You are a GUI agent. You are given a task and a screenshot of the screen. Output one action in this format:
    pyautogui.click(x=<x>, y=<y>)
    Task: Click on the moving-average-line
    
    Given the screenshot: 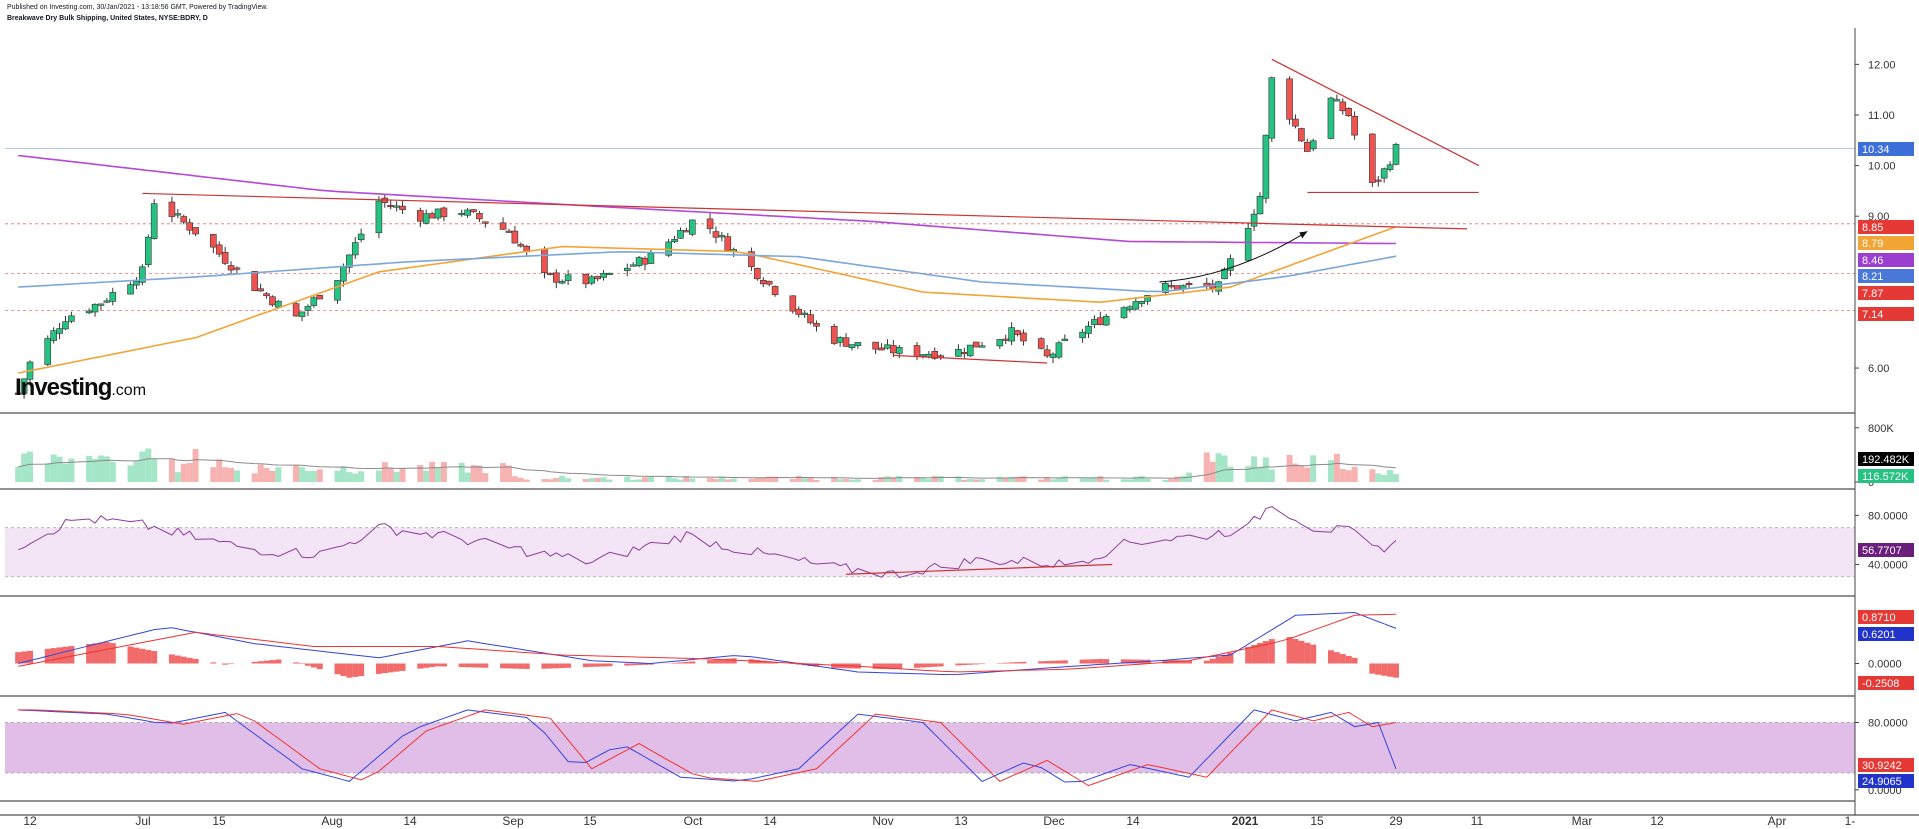 What is the action you would take?
    pyautogui.click(x=707, y=271)
    